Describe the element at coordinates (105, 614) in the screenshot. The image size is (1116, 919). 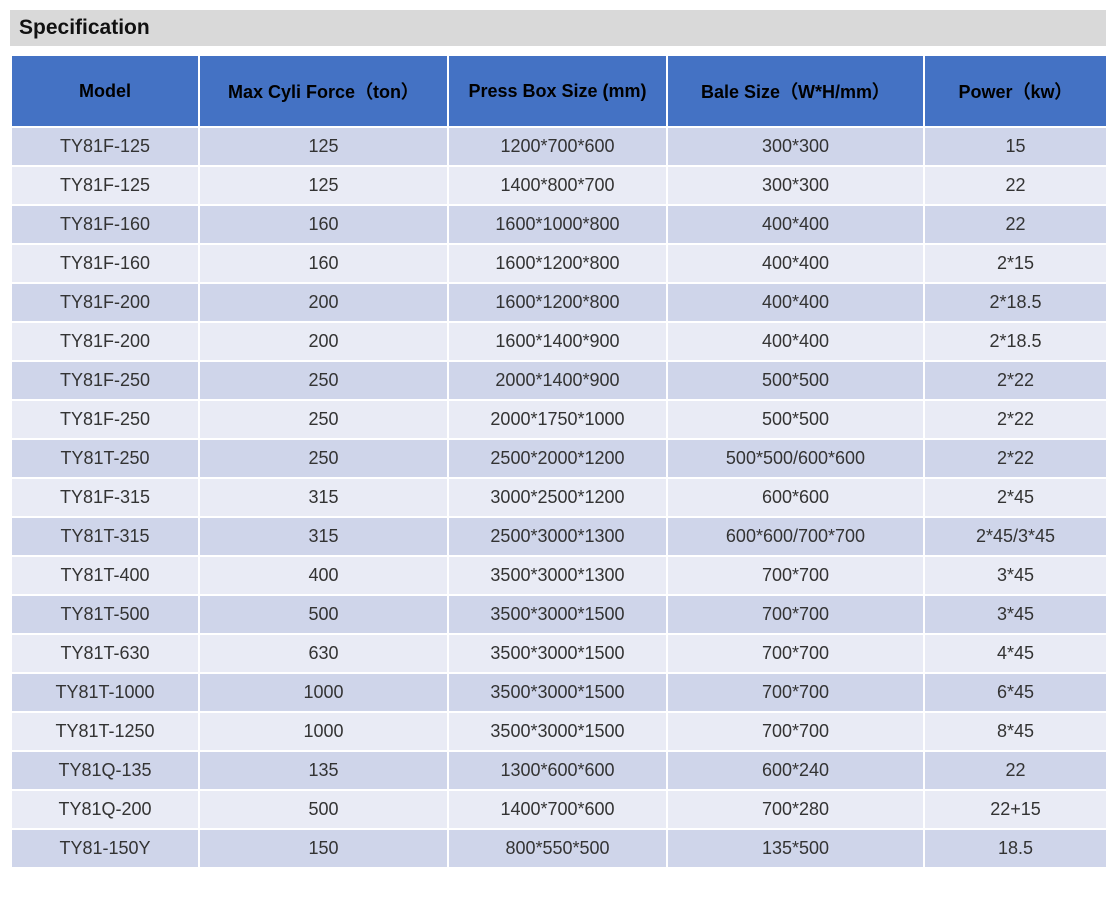
I see `cell-model: TY81T-500` at that location.